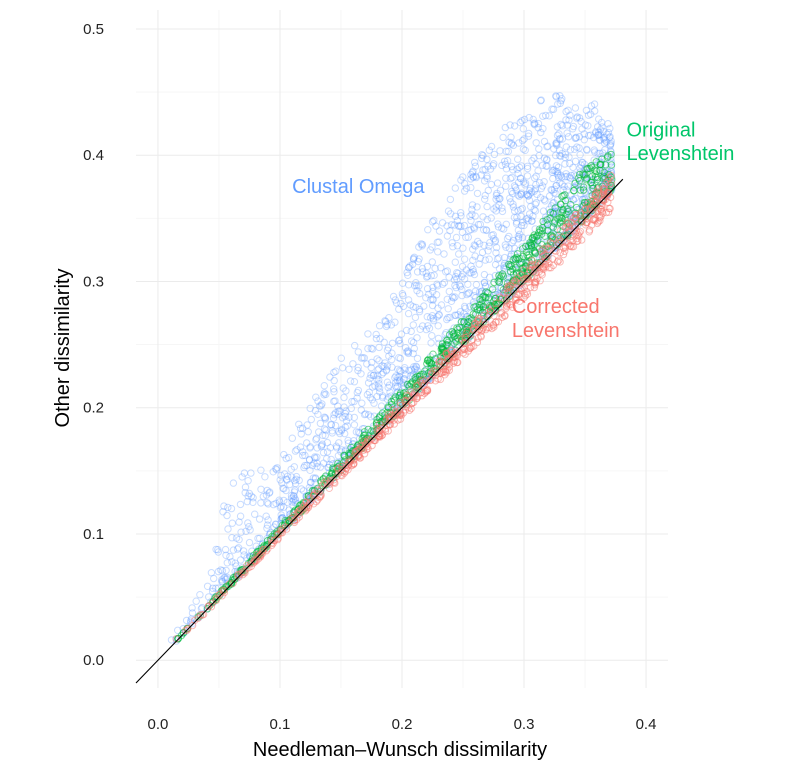 The image size is (800, 773). I want to click on annotation-label: Clustal Omega, so click(358, 187).